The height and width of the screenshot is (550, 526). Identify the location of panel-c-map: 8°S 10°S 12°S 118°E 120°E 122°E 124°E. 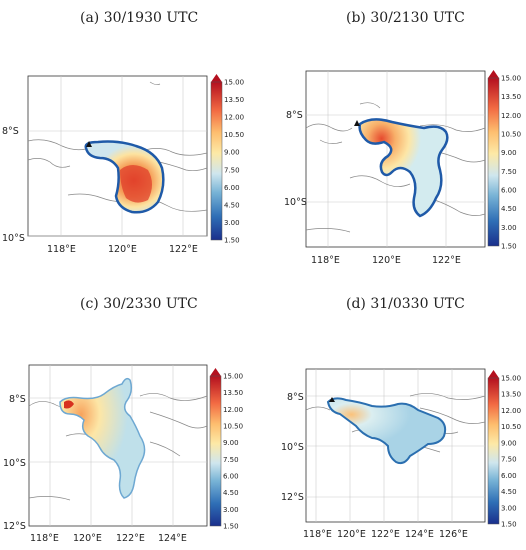
(105, 454).